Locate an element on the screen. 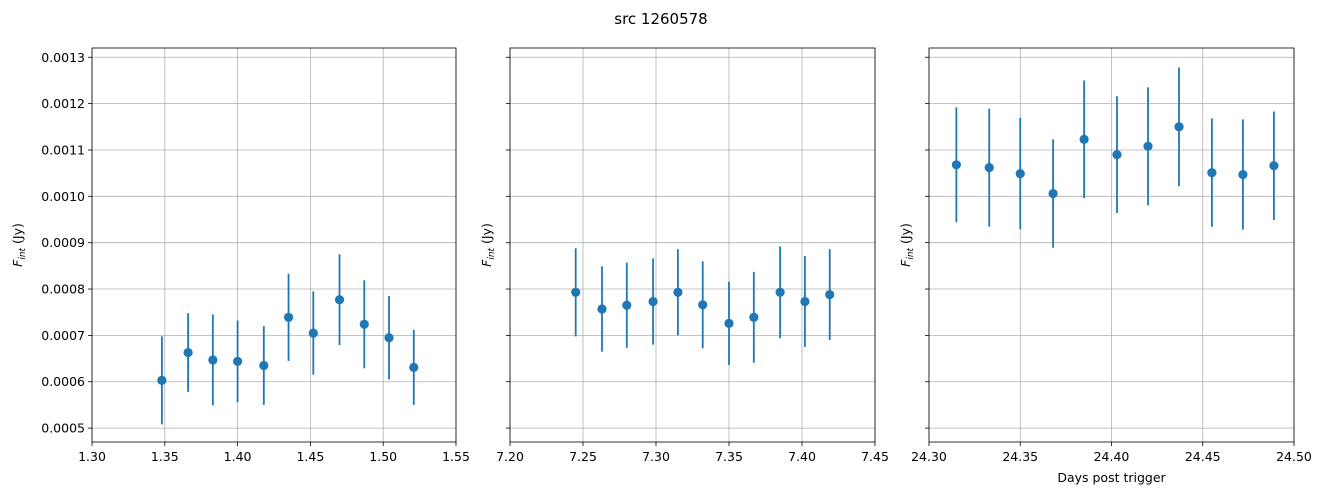 This screenshot has width=1323, height=499. x-tick-label: 1.55 is located at coordinates (456, 456).